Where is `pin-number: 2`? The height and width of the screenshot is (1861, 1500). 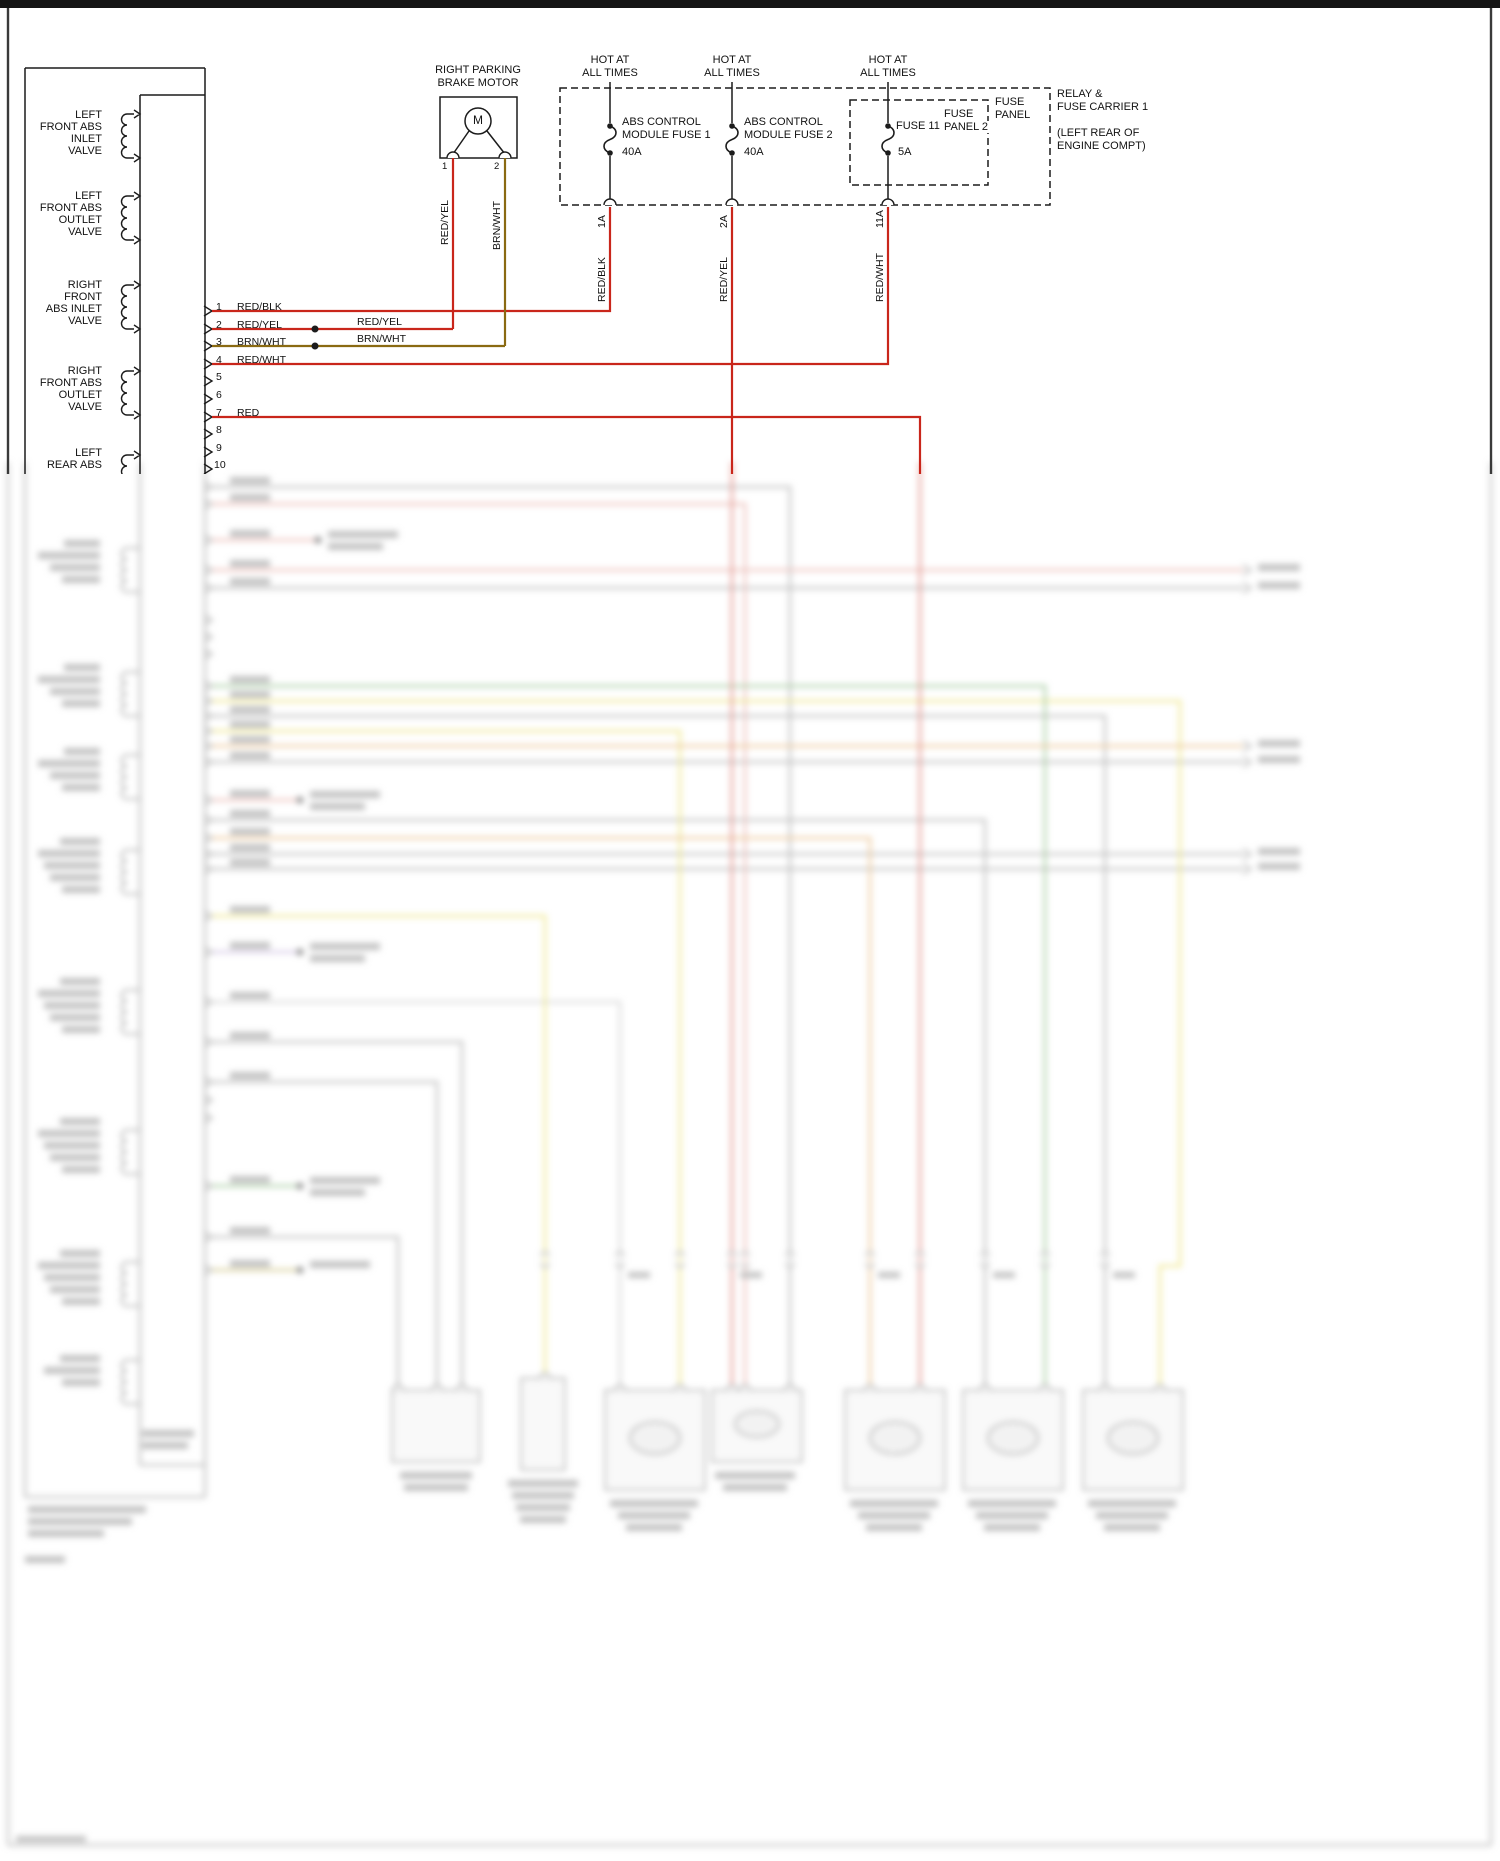 pin-number: 2 is located at coordinates (219, 325).